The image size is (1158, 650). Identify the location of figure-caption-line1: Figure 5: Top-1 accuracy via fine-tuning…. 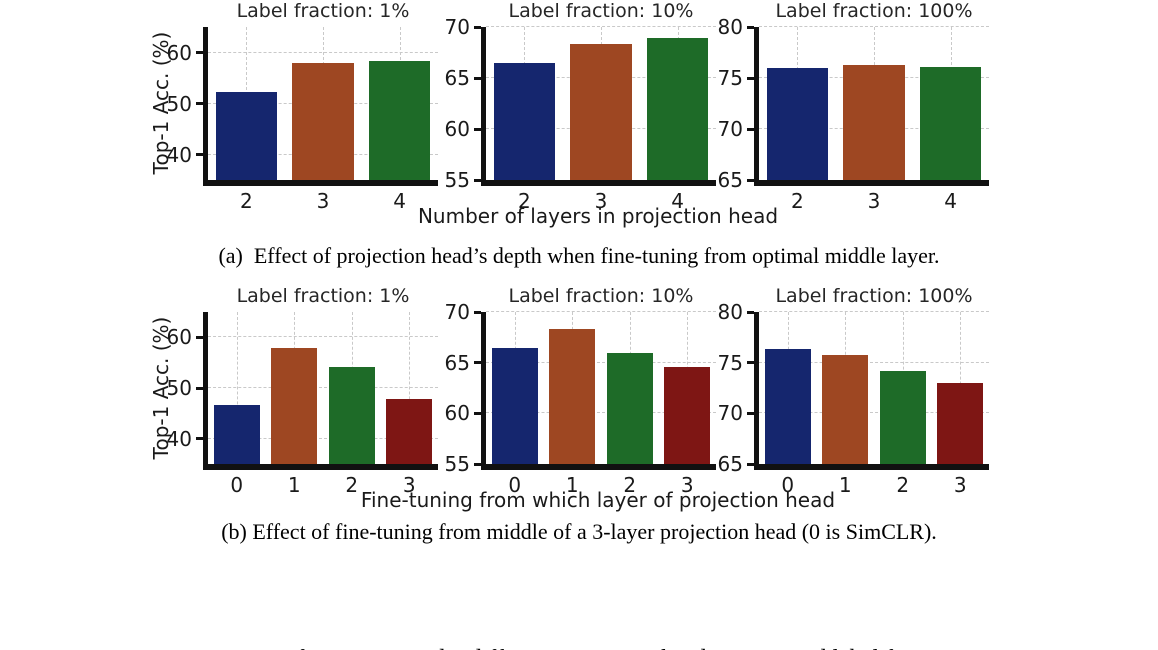
(582, 647).